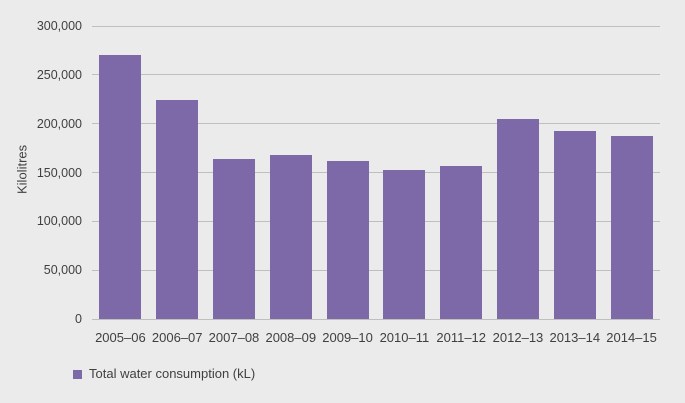 This screenshot has height=403, width=685. I want to click on legend-label: Total water consumption (kL), so click(172, 373).